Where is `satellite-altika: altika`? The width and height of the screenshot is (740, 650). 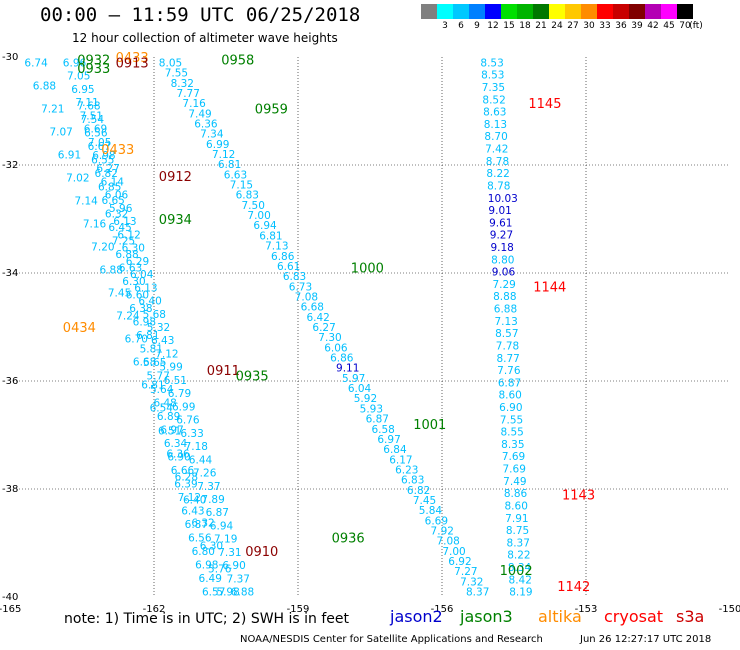 satellite-altika: altika is located at coordinates (560, 616).